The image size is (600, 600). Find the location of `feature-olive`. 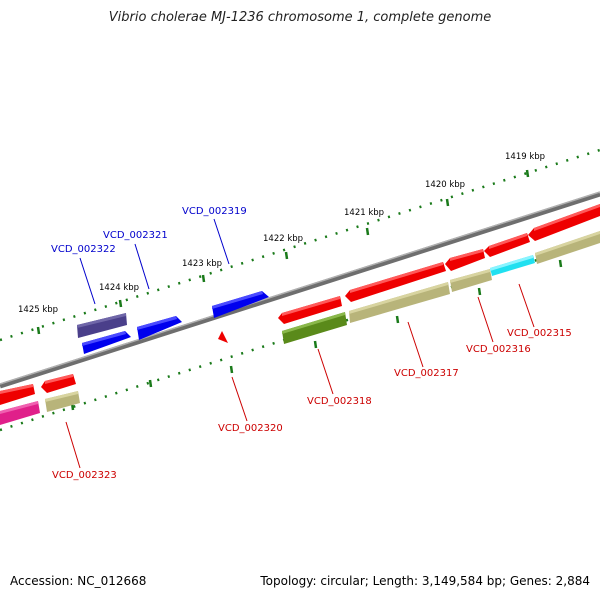

feature-olive is located at coordinates (314, 328).